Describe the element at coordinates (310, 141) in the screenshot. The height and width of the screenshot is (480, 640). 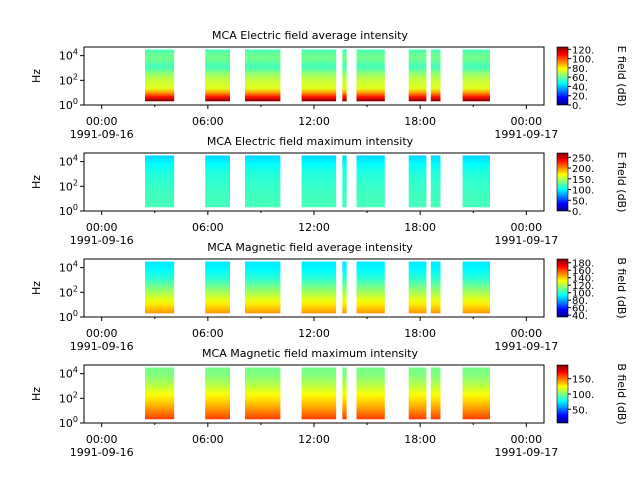
I see `panel-title: MCA Electric field maximum intensity` at that location.